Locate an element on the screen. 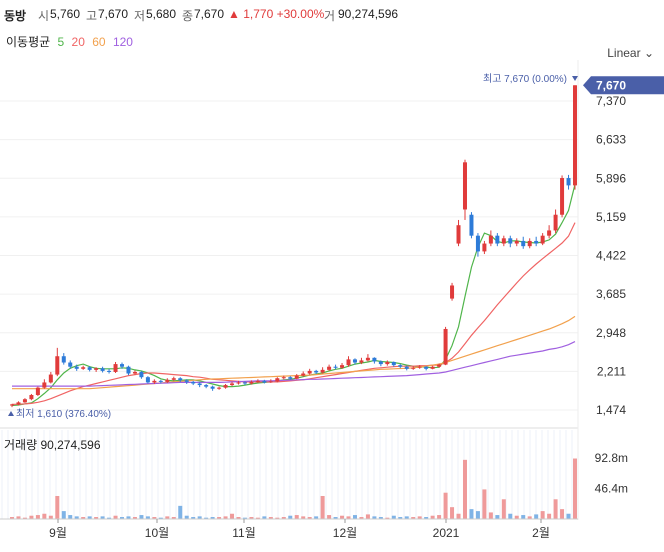 This screenshot has width=664, height=552. chevron-down-icon: ⌄ is located at coordinates (648, 53).